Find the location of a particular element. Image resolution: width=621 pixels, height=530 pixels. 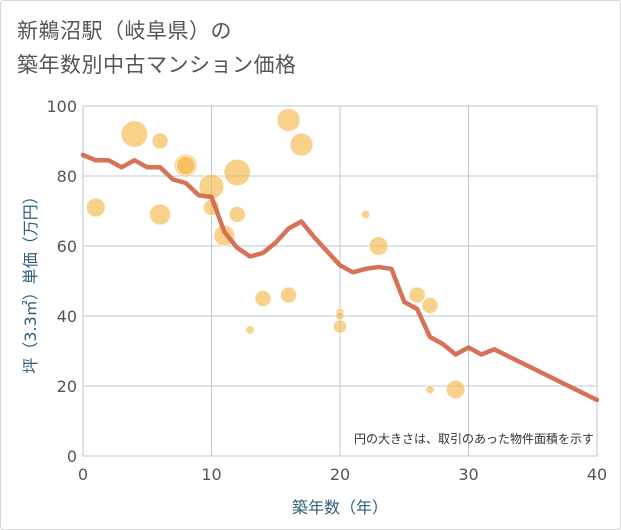

chart-title: 新鵜沼駅（岐阜県）の 築年数別中古マンション価格 is located at coordinates (157, 48).